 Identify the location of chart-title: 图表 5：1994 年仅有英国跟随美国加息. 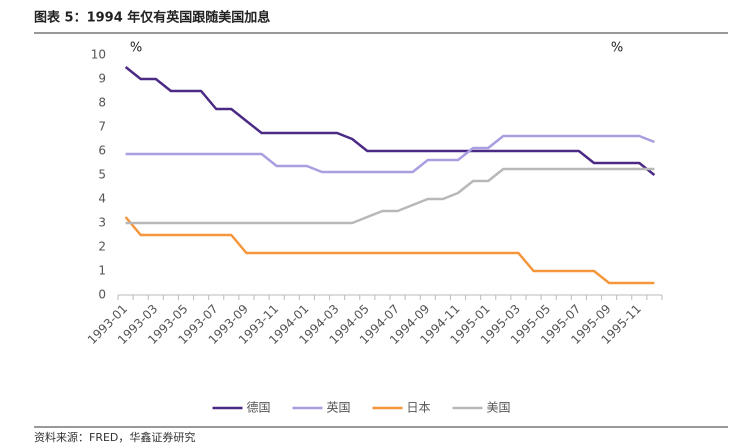
(152, 18).